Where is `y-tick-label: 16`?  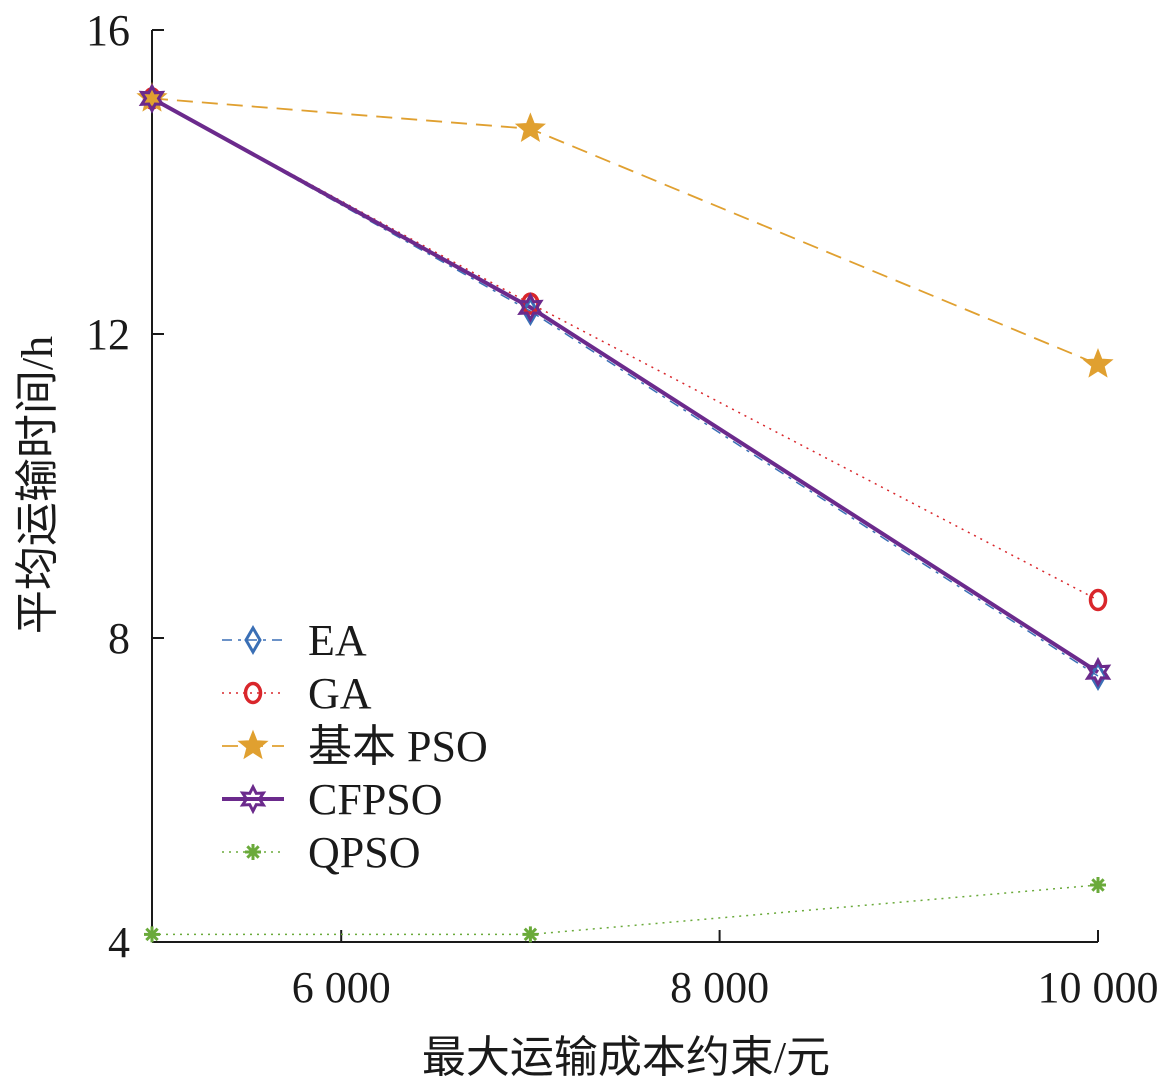
y-tick-label: 16 is located at coordinates (108, 30).